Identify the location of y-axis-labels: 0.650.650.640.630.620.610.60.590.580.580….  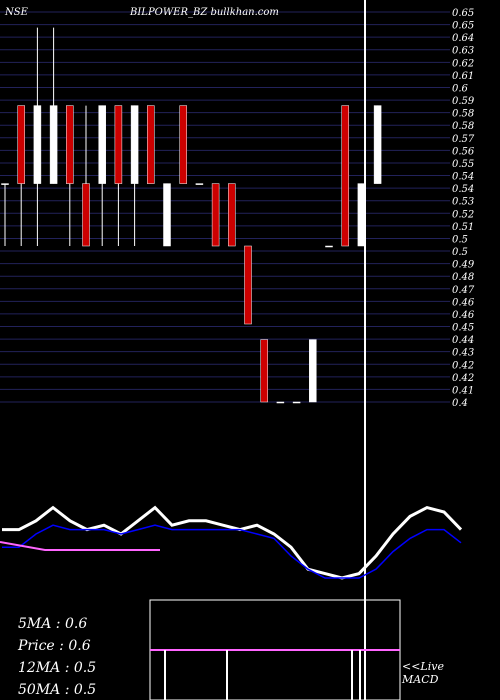
(463, 208).